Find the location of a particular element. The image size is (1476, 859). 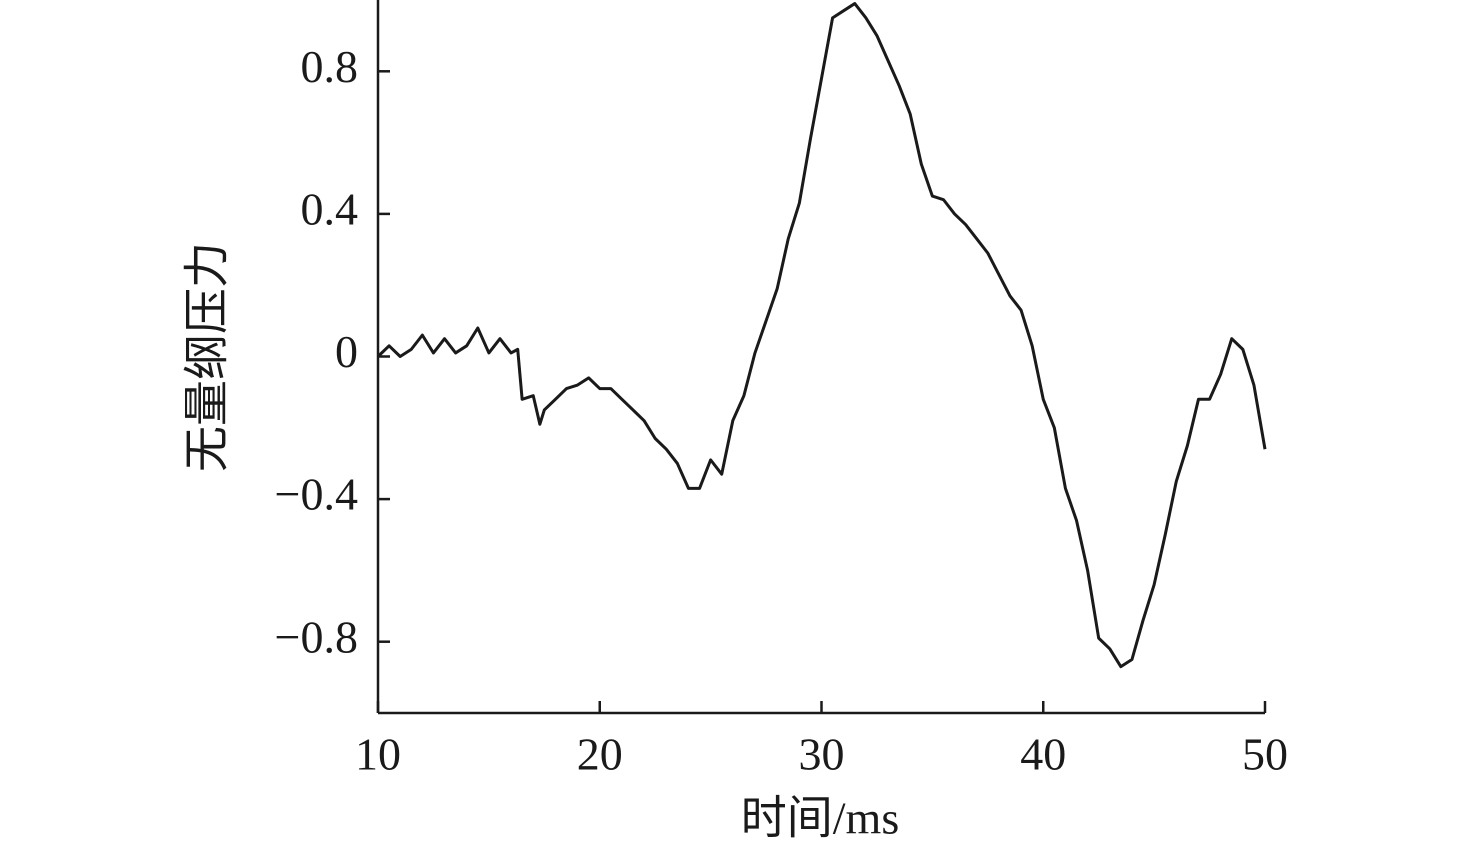

y-tick-label: −0.4 is located at coordinates (316, 494).